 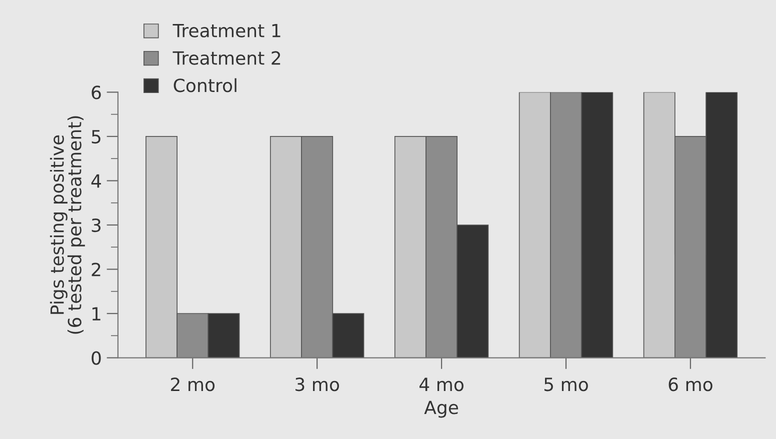 What do you see at coordinates (441, 385) in the screenshot?
I see `x-tick-label: 4 mo` at bounding box center [441, 385].